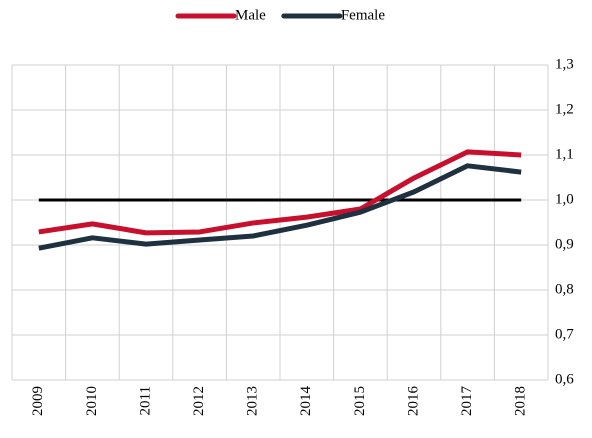  What do you see at coordinates (145, 400) in the screenshot?
I see `x-tick-label: 2011` at bounding box center [145, 400].